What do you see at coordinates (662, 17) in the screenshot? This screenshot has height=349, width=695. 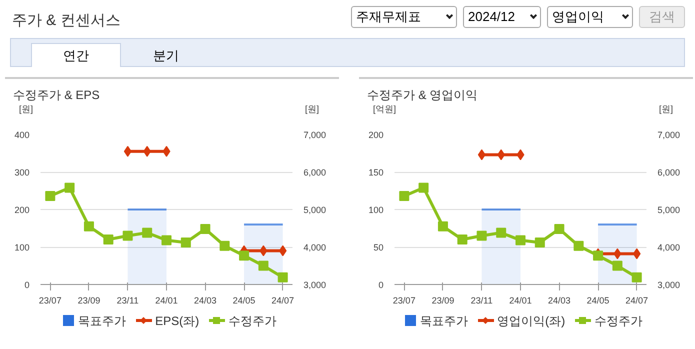 I see `text: 검색` at bounding box center [662, 17].